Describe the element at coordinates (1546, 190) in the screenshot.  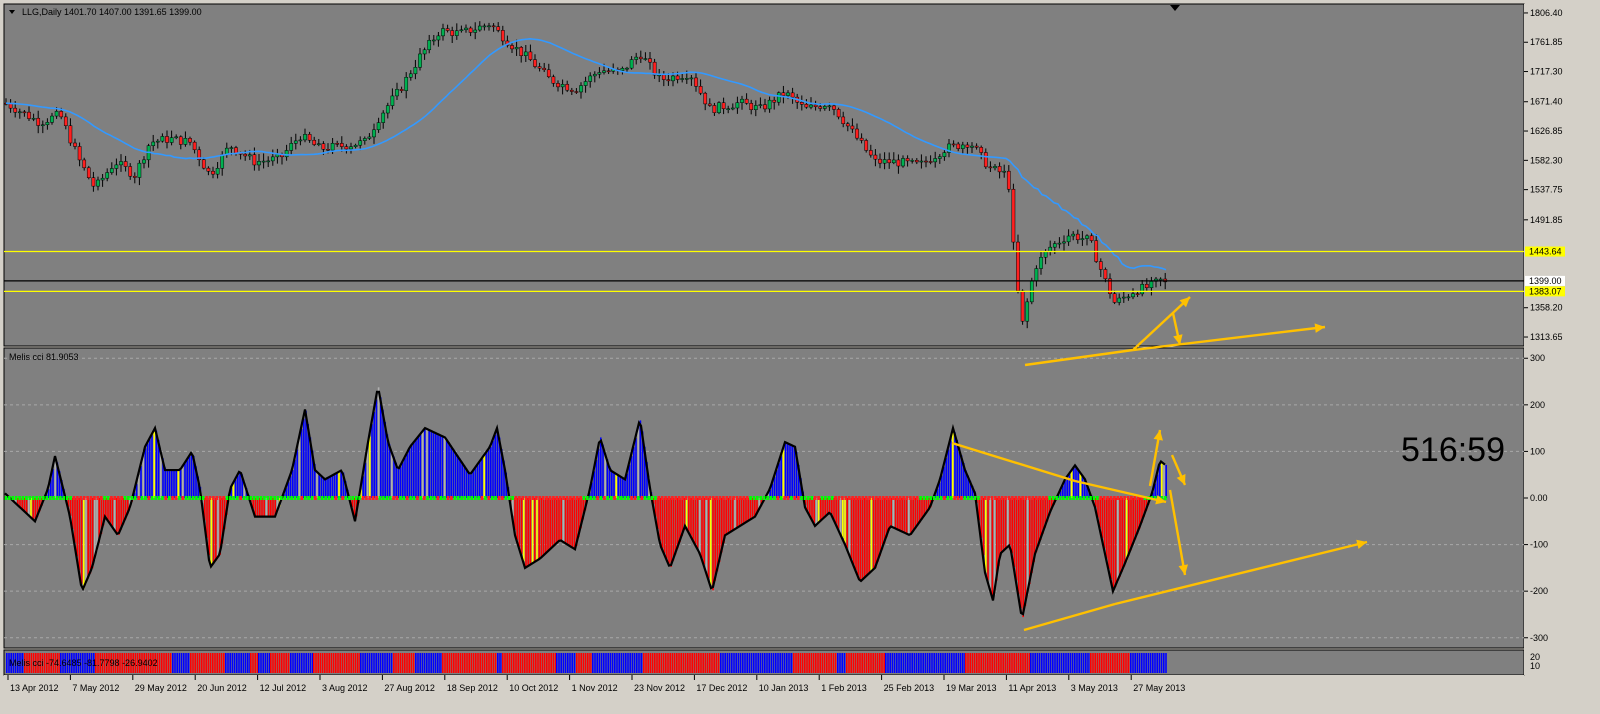
I see `price-tick-label: 1537.75` at that location.